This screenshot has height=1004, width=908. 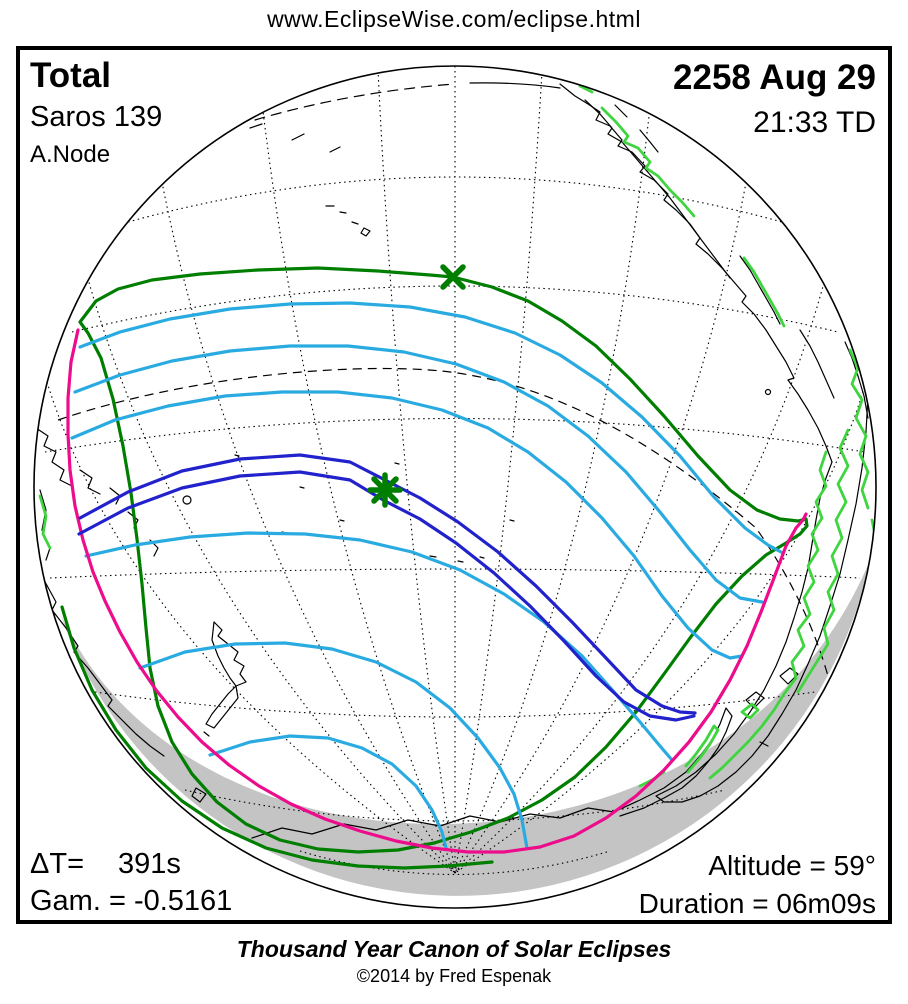 I want to click on canon-series-title: Thousand Year Canon of Solar Eclipses, so click(x=454, y=949).